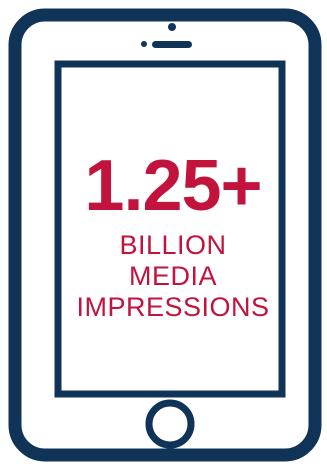  What do you see at coordinates (172, 44) in the screenshot?
I see `speaker-icon` at bounding box center [172, 44].